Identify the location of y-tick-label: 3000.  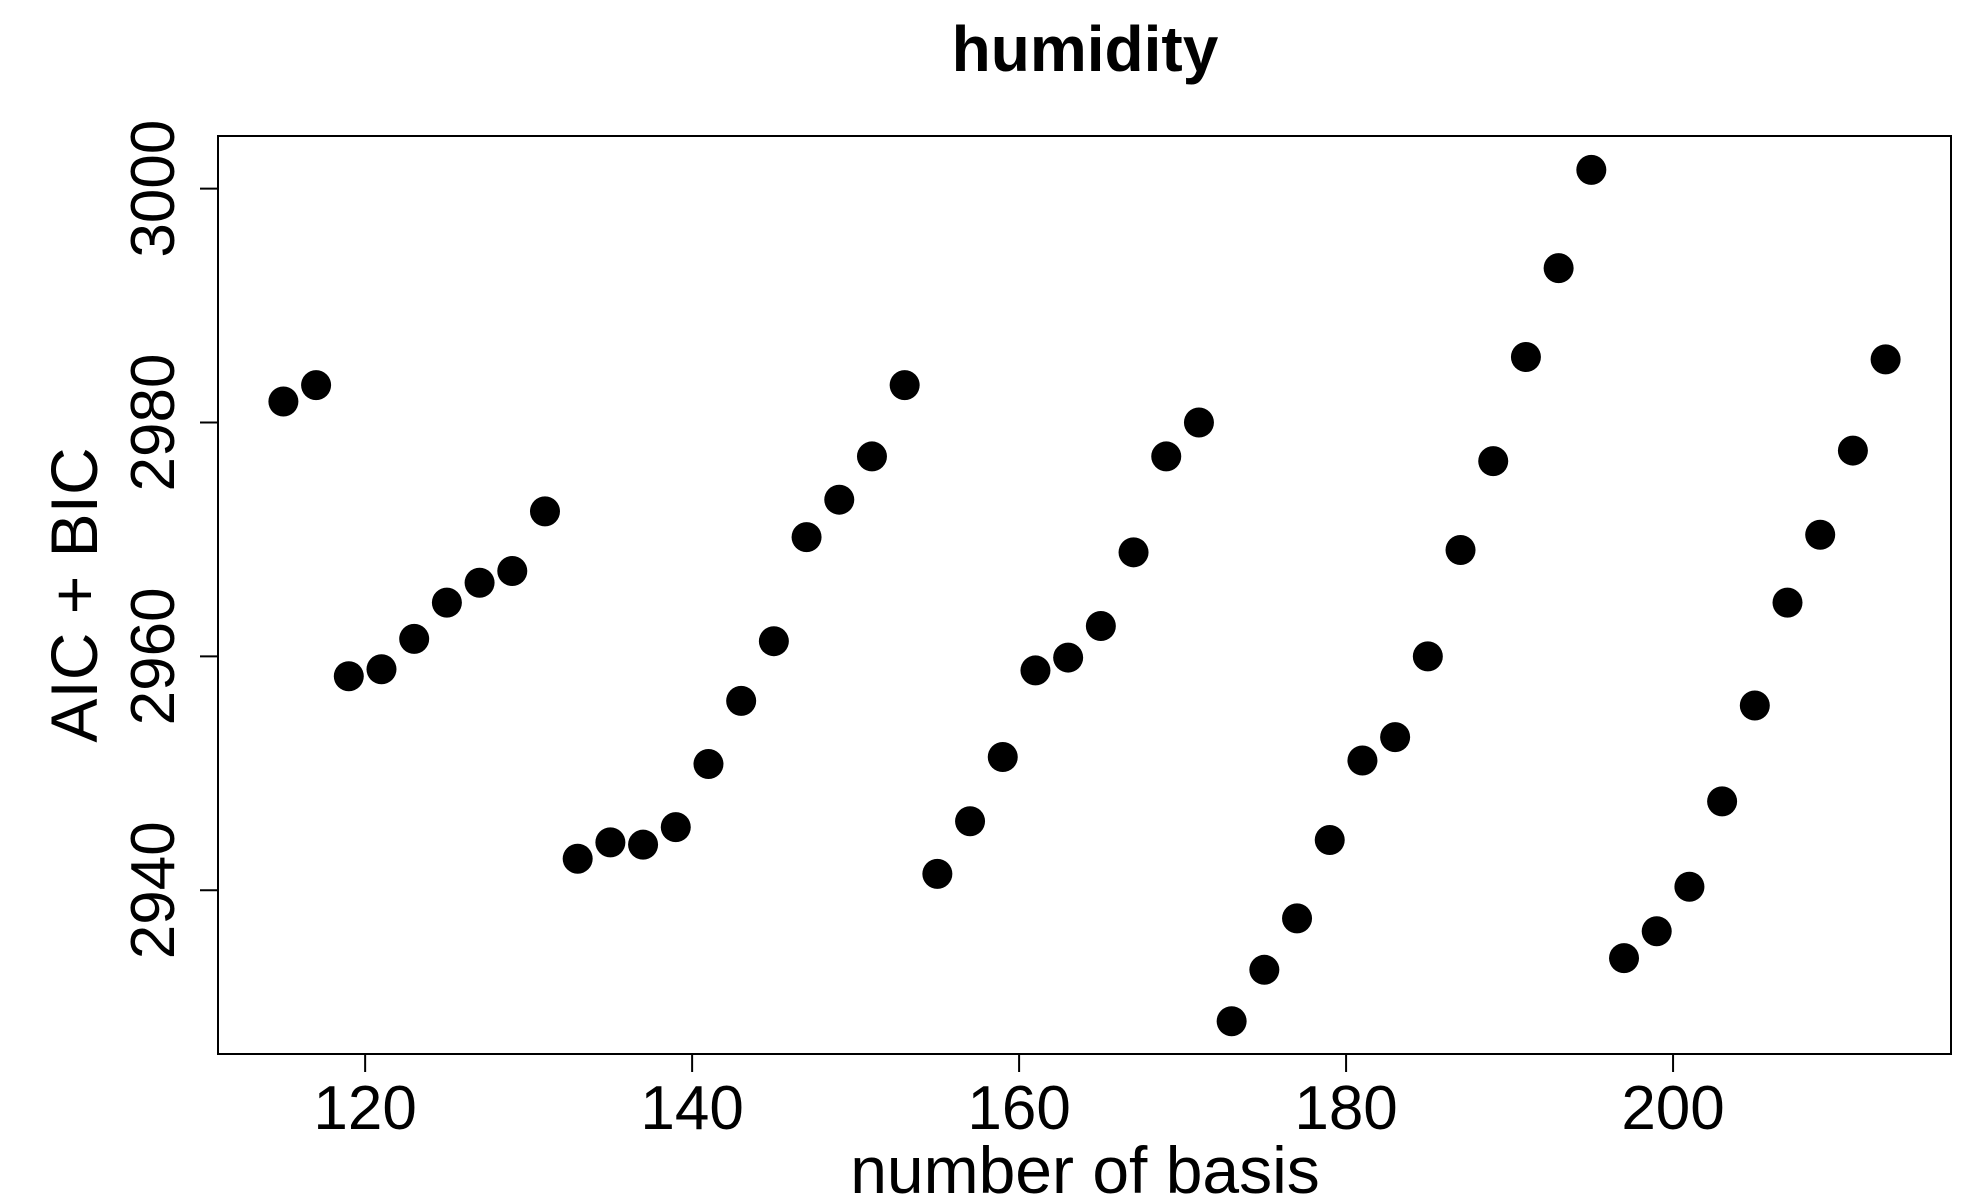
(153, 189).